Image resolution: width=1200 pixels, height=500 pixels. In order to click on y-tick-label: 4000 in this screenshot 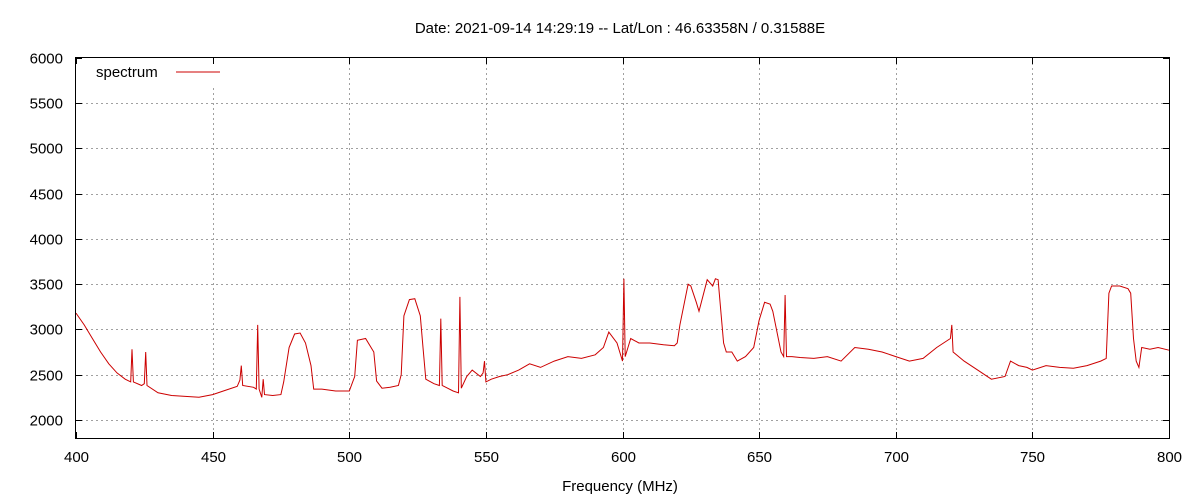, I will do `click(46, 240)`.